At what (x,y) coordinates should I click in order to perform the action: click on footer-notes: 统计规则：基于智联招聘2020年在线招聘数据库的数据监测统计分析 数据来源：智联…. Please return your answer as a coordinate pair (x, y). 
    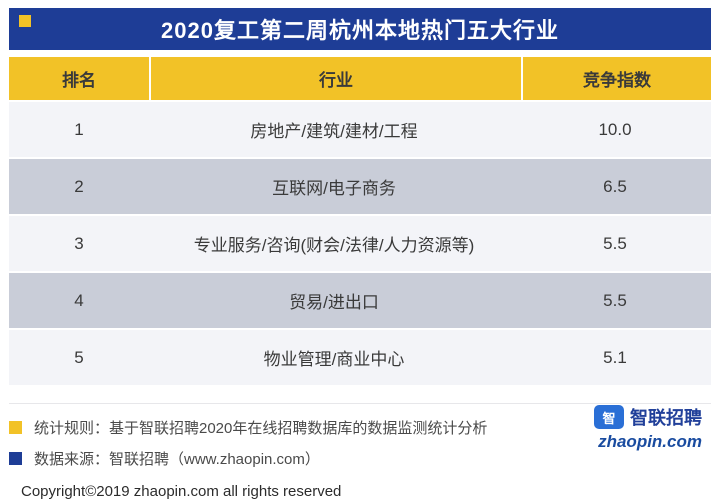
    Looking at the image, I should click on (360, 436).